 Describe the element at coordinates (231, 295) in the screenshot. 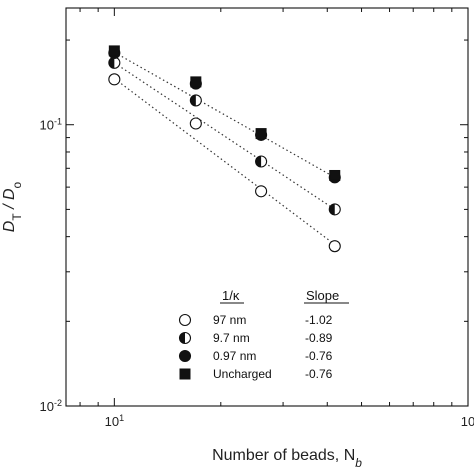

I see `legend-header-label: 1/κ` at that location.